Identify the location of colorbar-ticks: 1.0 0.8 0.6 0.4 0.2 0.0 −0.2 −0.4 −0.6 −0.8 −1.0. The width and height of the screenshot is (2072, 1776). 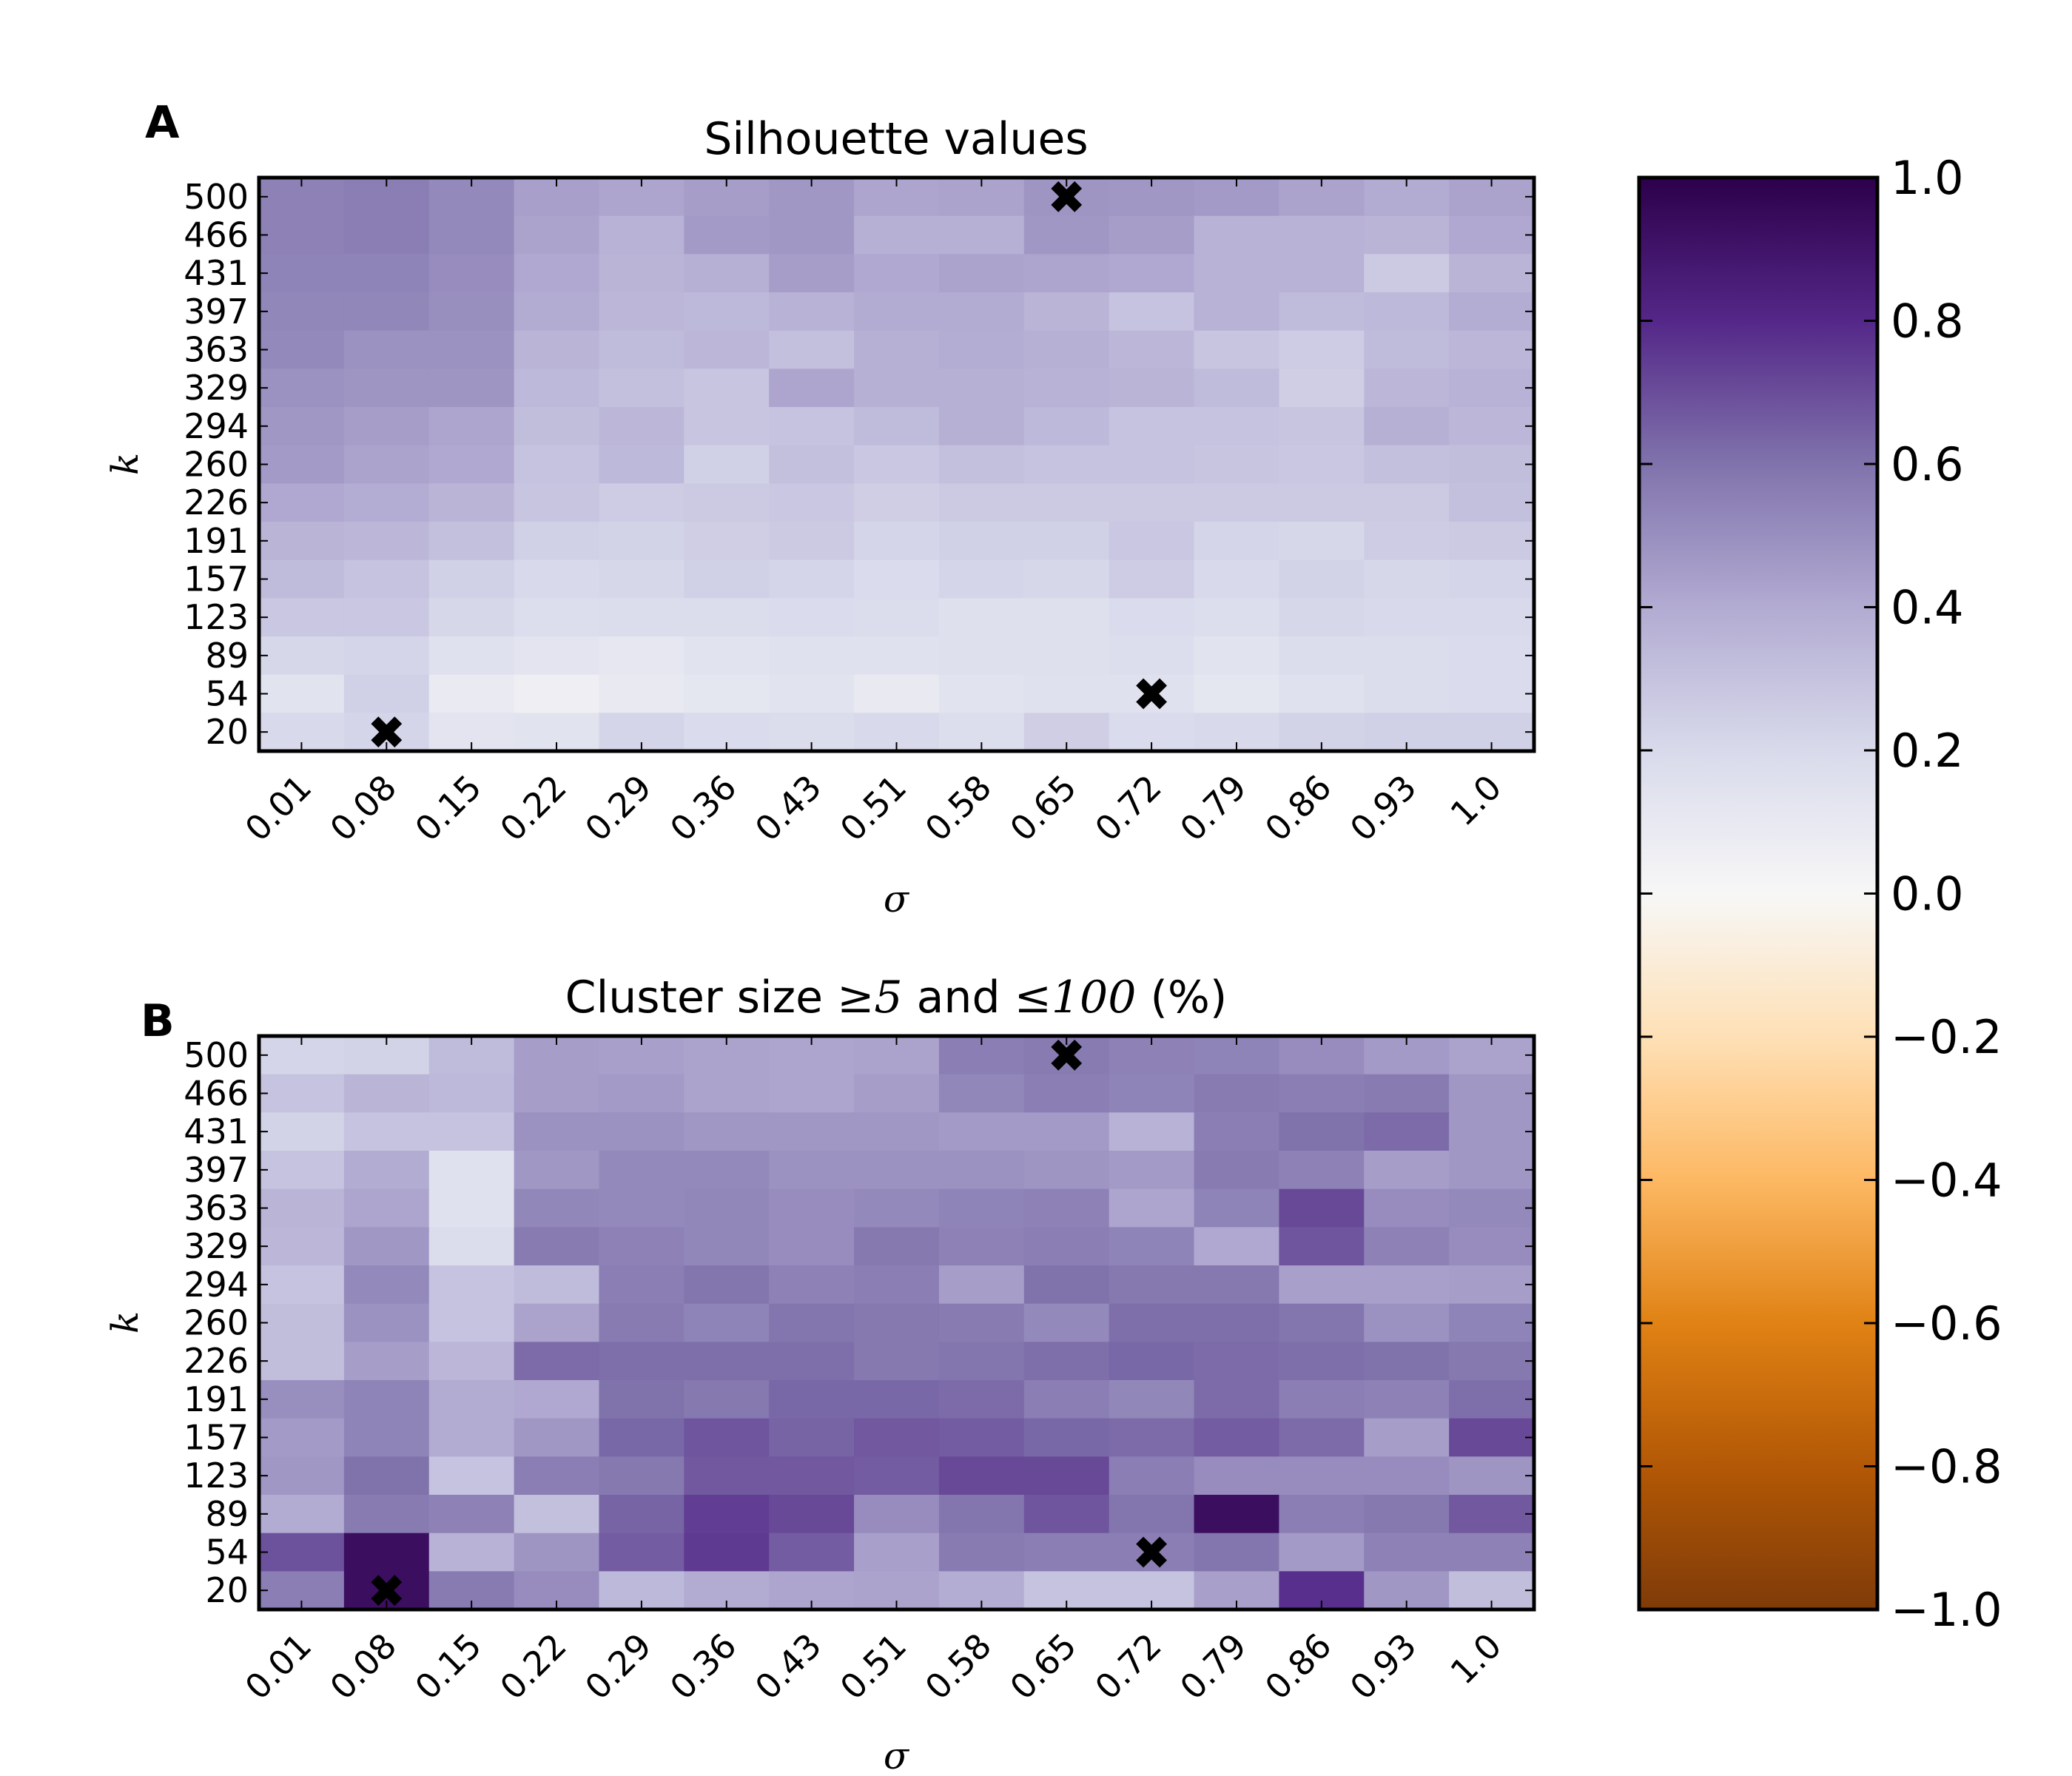
(1820, 894).